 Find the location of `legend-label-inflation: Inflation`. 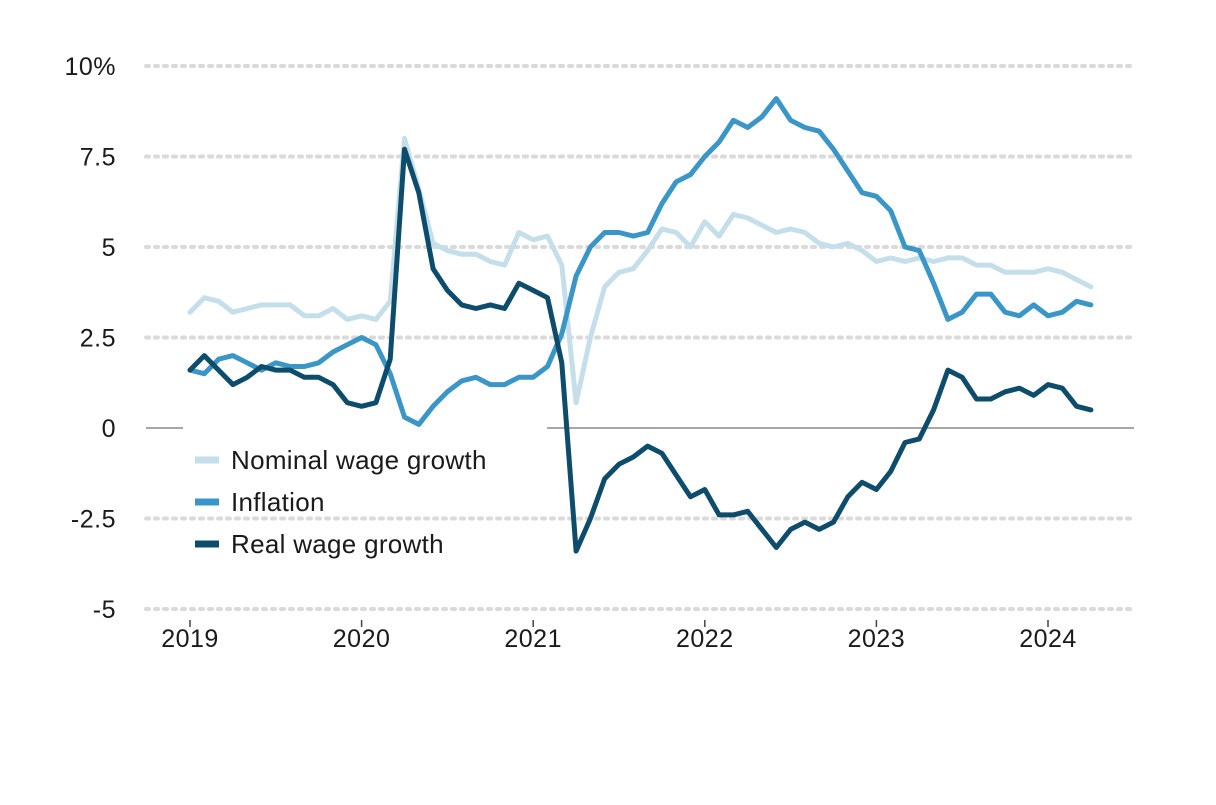

legend-label-inflation: Inflation is located at coordinates (278, 502).